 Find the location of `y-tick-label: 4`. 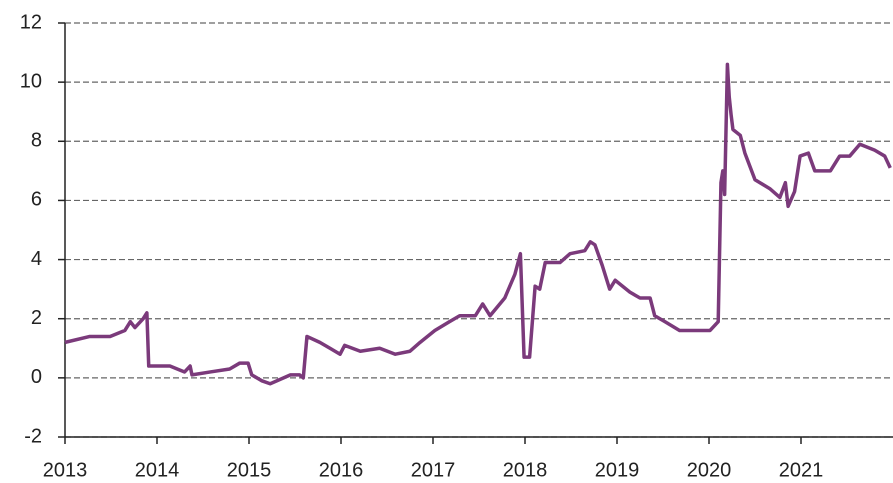

y-tick-label: 4 is located at coordinates (36, 259).